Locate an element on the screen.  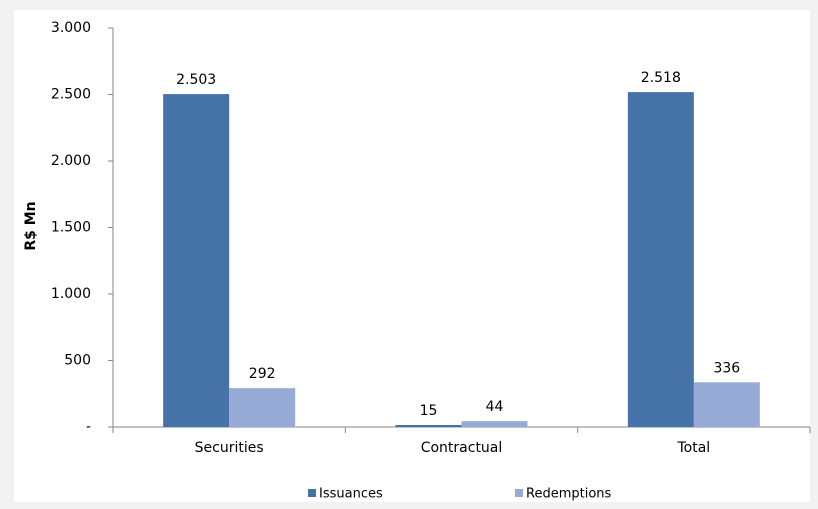
y-tick-label: - is located at coordinates (88, 427).